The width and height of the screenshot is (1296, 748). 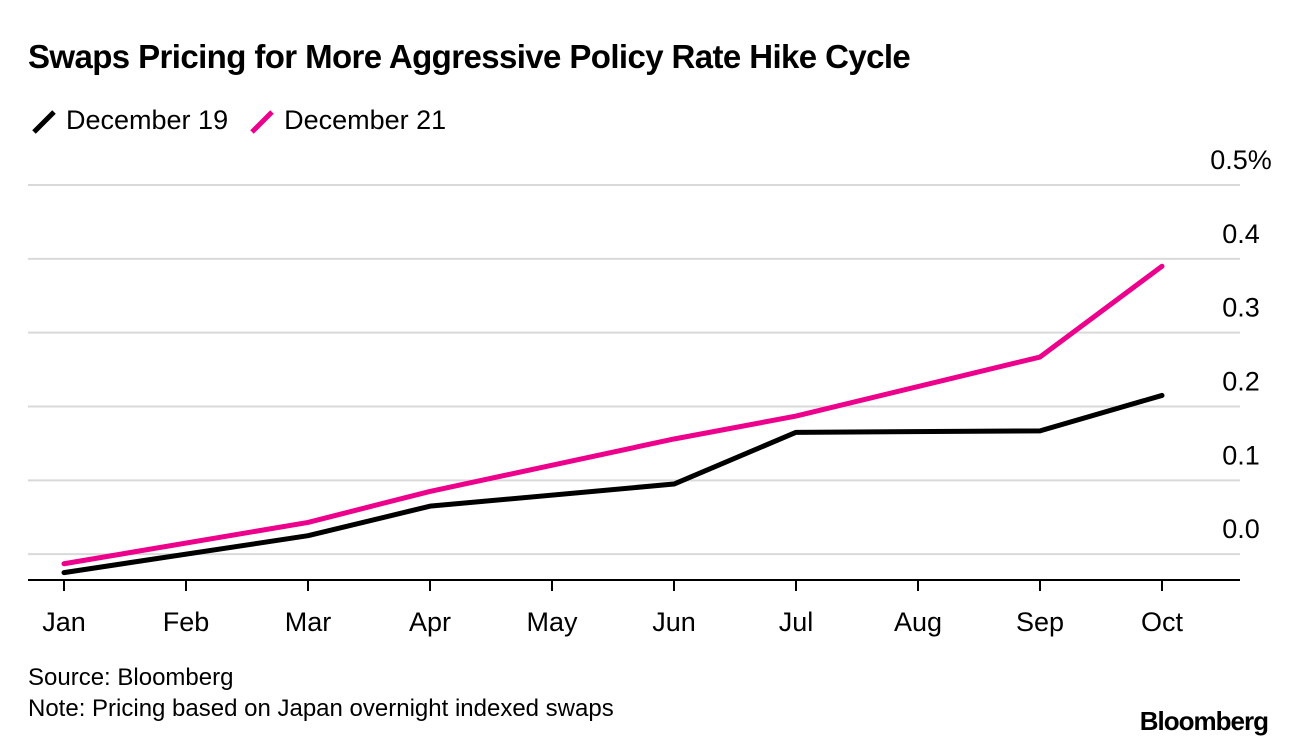 What do you see at coordinates (674, 622) in the screenshot?
I see `x-tick-label-jun: Jun` at bounding box center [674, 622].